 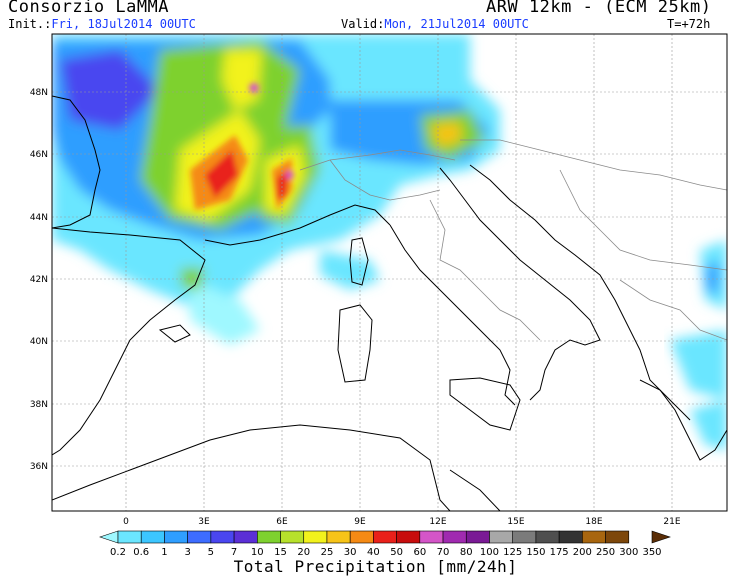 What do you see at coordinates (39, 342) in the screenshot?
I see `lat-label: 40N` at bounding box center [39, 342].